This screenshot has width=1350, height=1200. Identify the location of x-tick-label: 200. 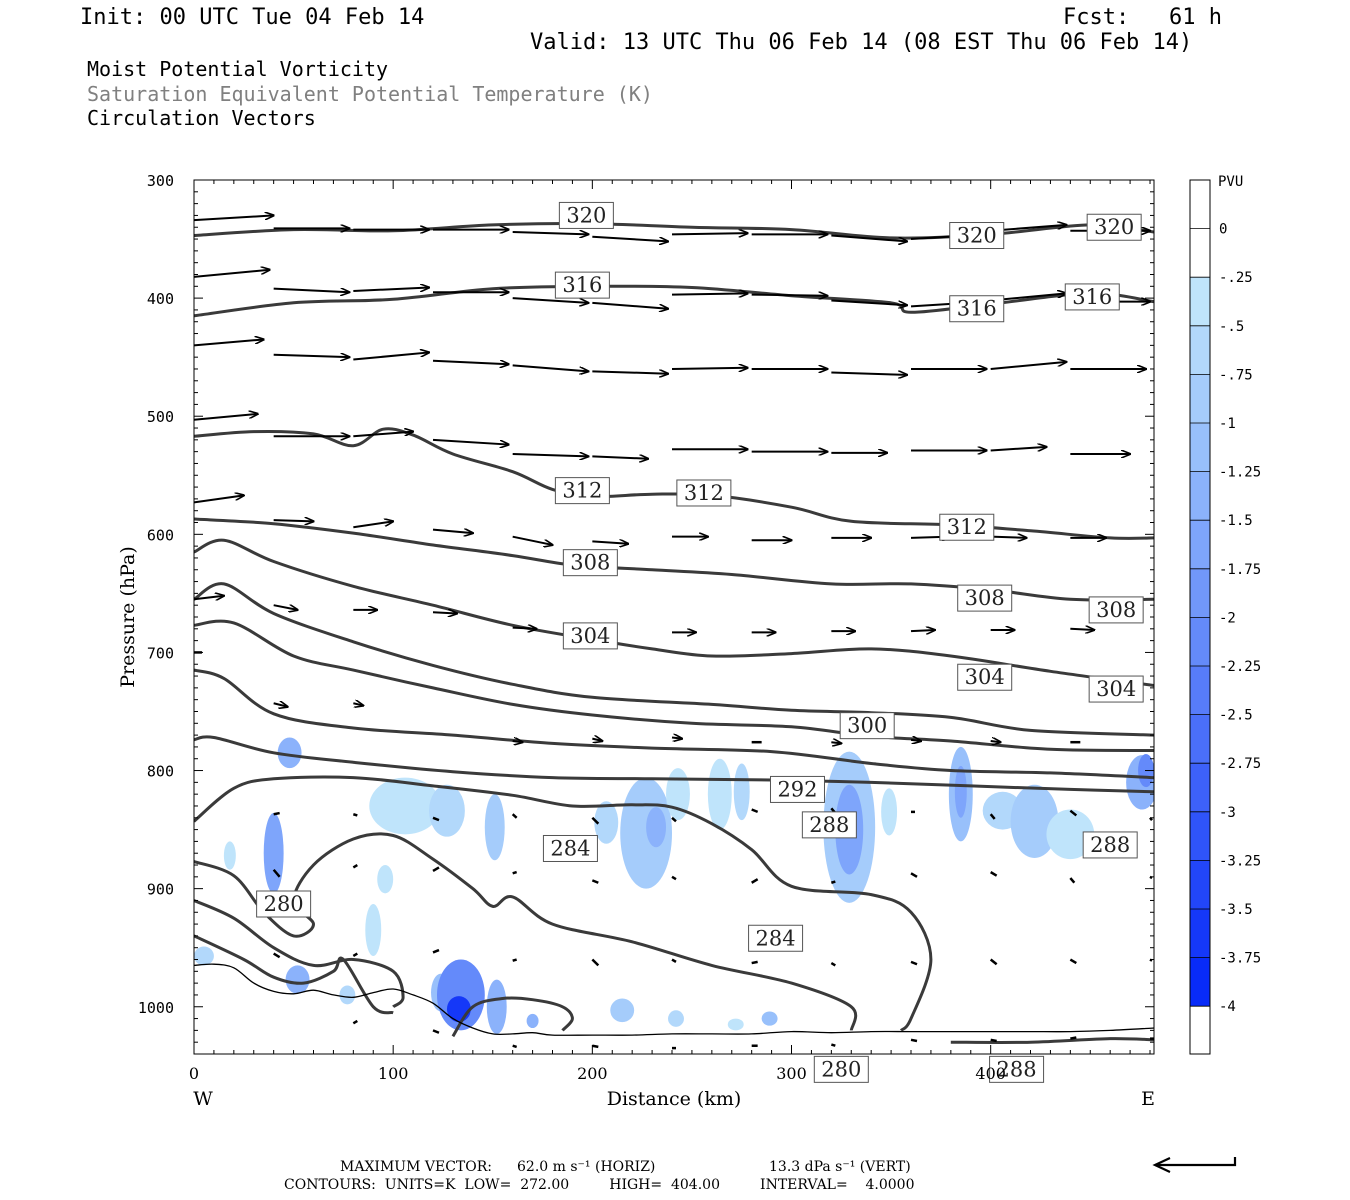
(592, 1073).